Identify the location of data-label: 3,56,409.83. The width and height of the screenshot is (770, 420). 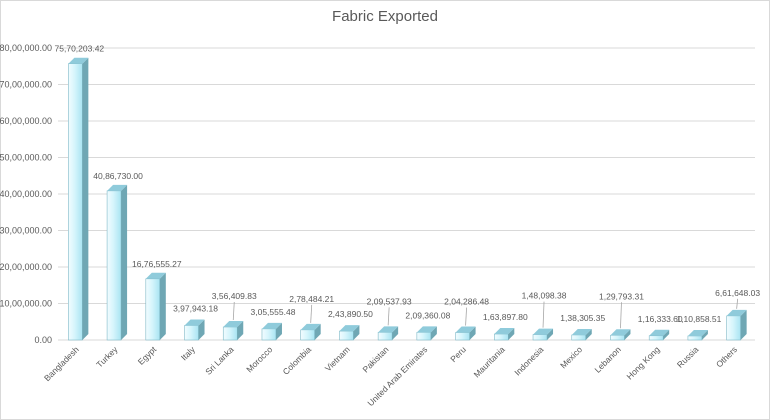
(234, 296).